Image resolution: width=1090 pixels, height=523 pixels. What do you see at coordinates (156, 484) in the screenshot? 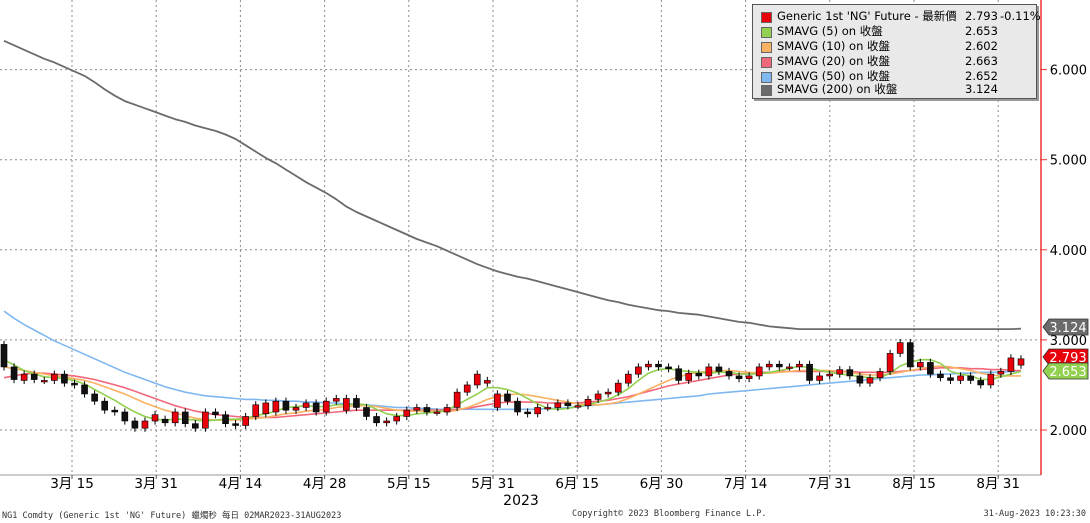
I see `x-tick-label: 3月 31` at bounding box center [156, 484].